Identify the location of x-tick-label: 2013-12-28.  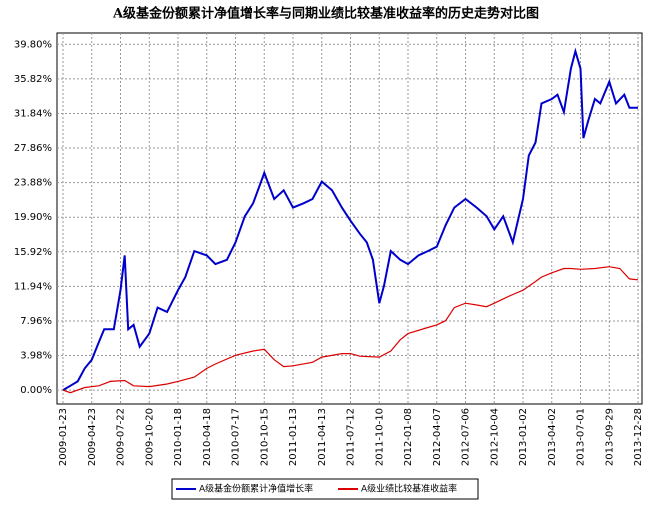
(638, 437).